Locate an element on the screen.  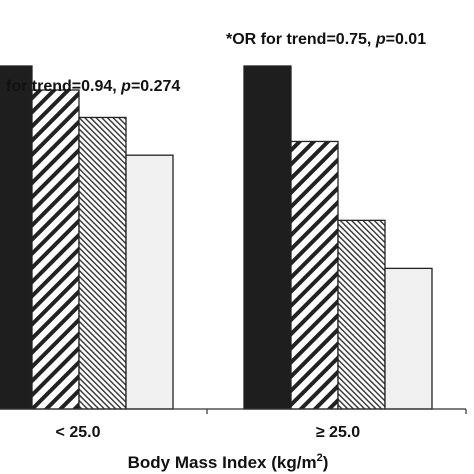
x-axis-title: Body Mass Index (kg/m2) is located at coordinates (228, 462).